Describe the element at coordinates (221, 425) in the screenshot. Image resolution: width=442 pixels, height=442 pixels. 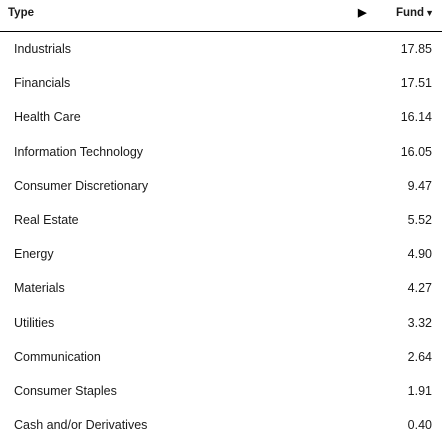
I see `table-row: Cash and/or Derivatives 0.40` at that location.